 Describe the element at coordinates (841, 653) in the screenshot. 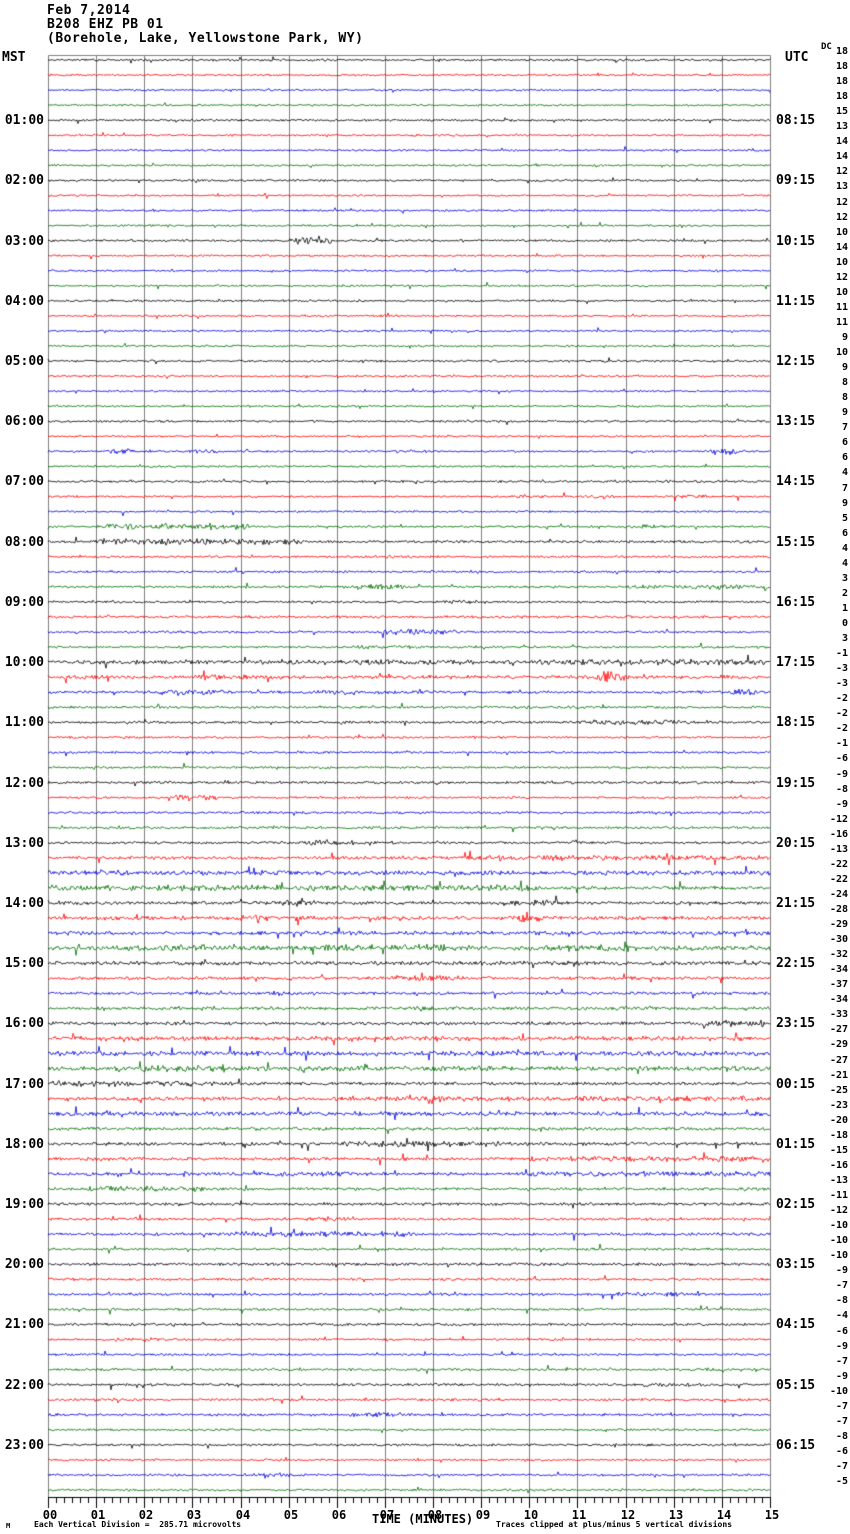

I see `dc-offset-value: -1` at that location.